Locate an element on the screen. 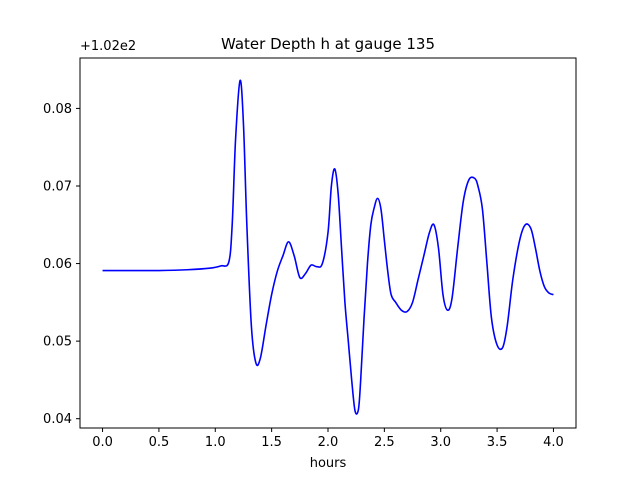 The height and width of the screenshot is (480, 640). x-tick-label: 0.5 is located at coordinates (159, 442).